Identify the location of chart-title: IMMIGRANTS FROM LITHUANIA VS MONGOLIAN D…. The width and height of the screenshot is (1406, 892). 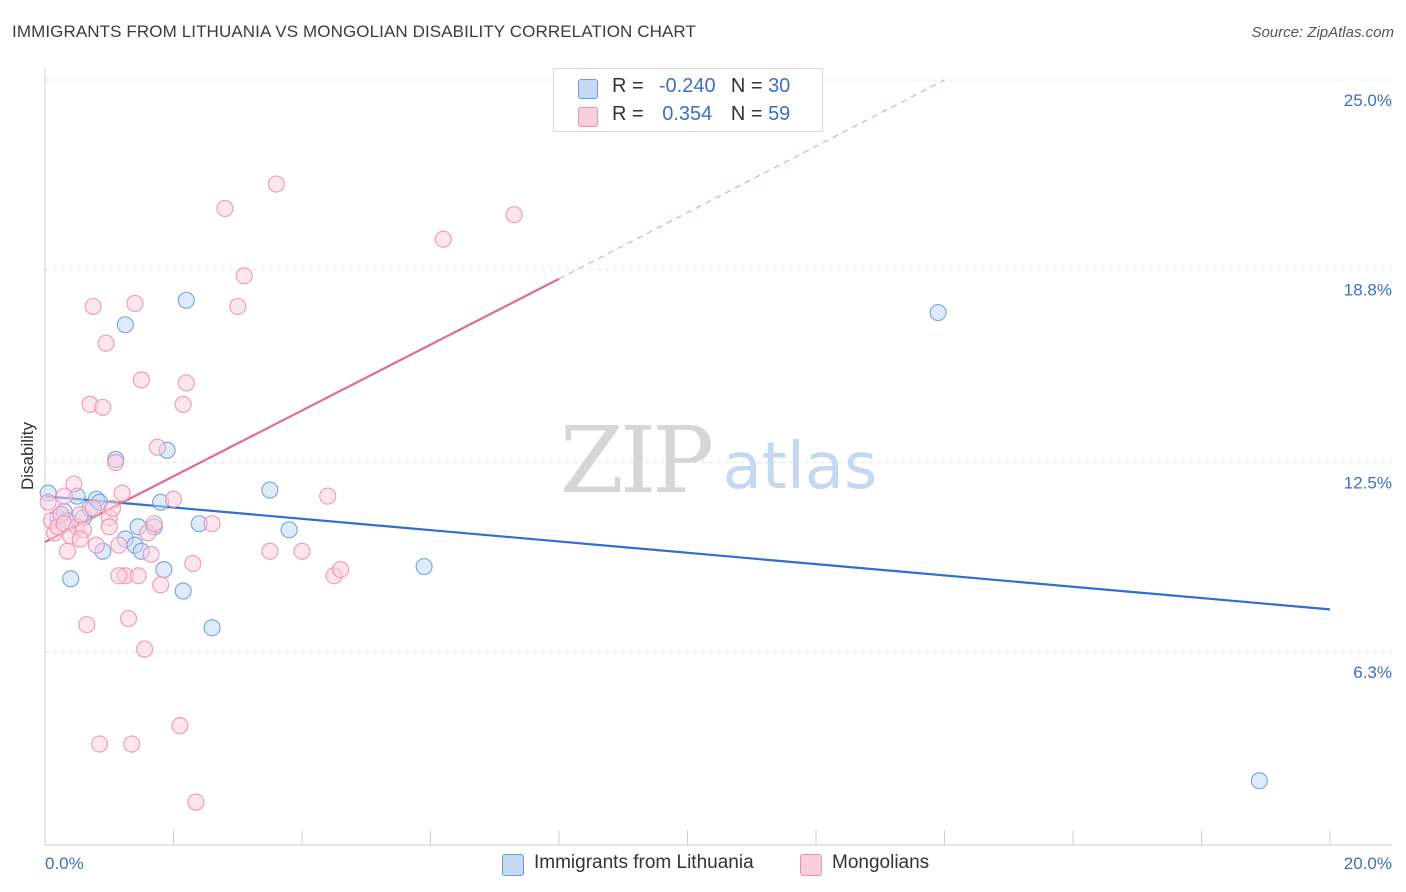
(354, 31).